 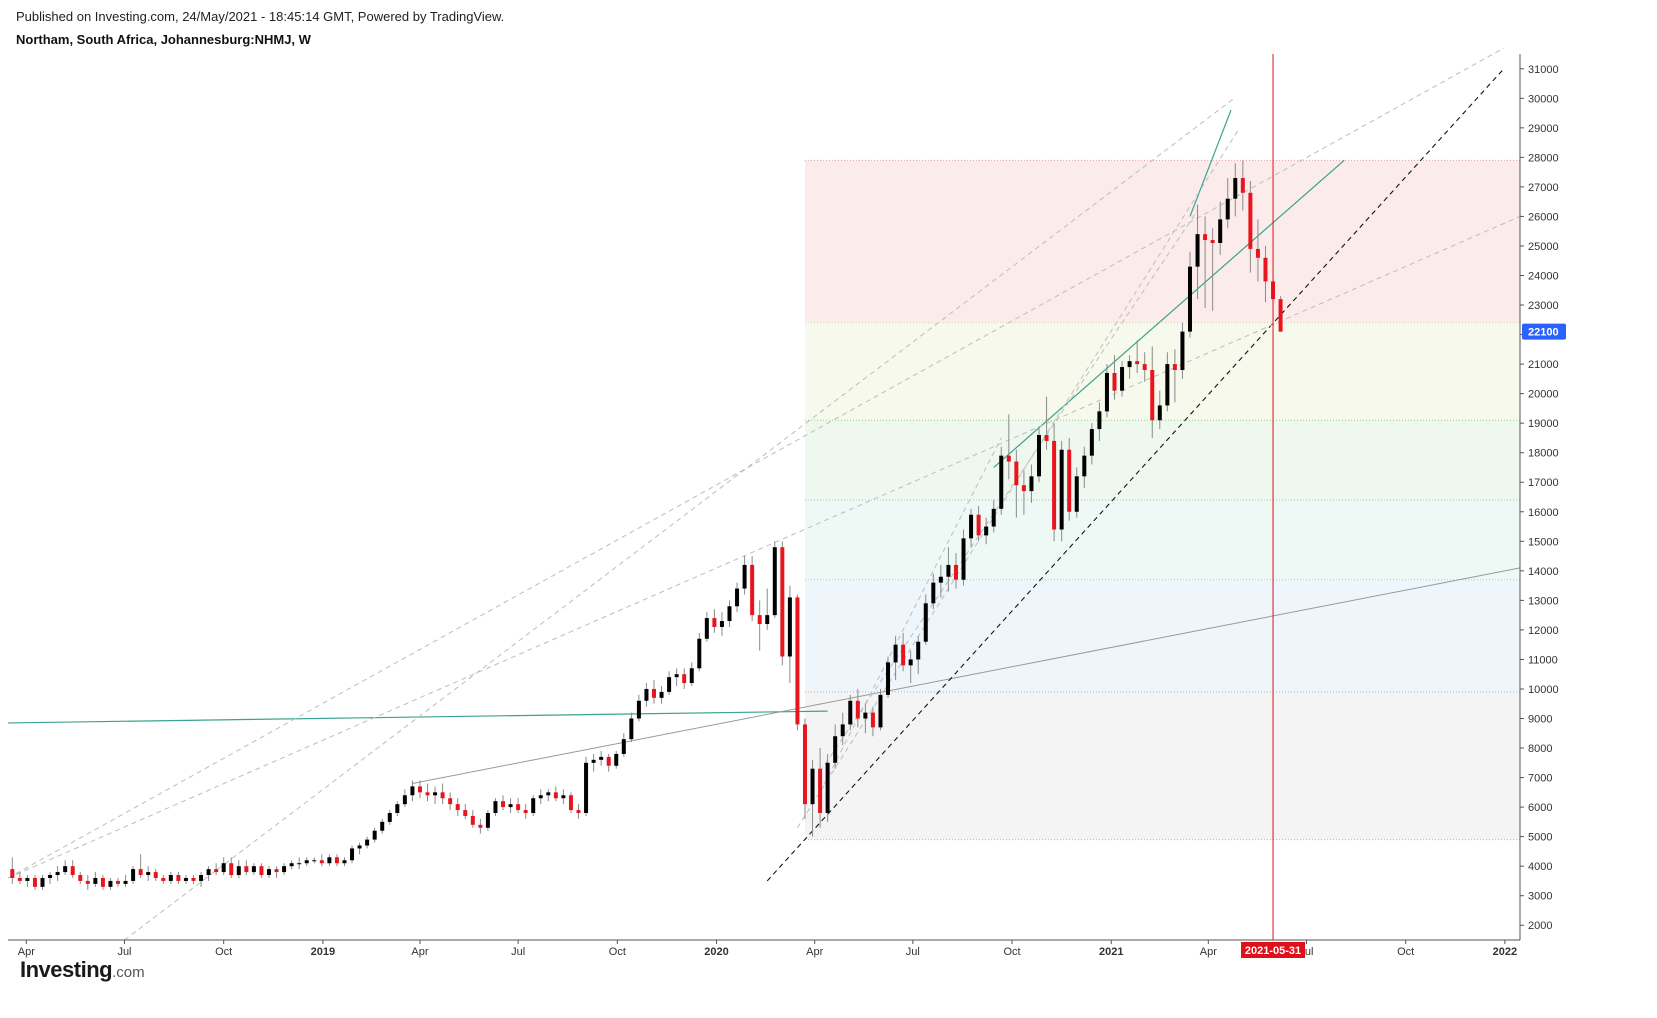 What do you see at coordinates (1505, 952) in the screenshot?
I see `time-tick-label: 2022` at bounding box center [1505, 952].